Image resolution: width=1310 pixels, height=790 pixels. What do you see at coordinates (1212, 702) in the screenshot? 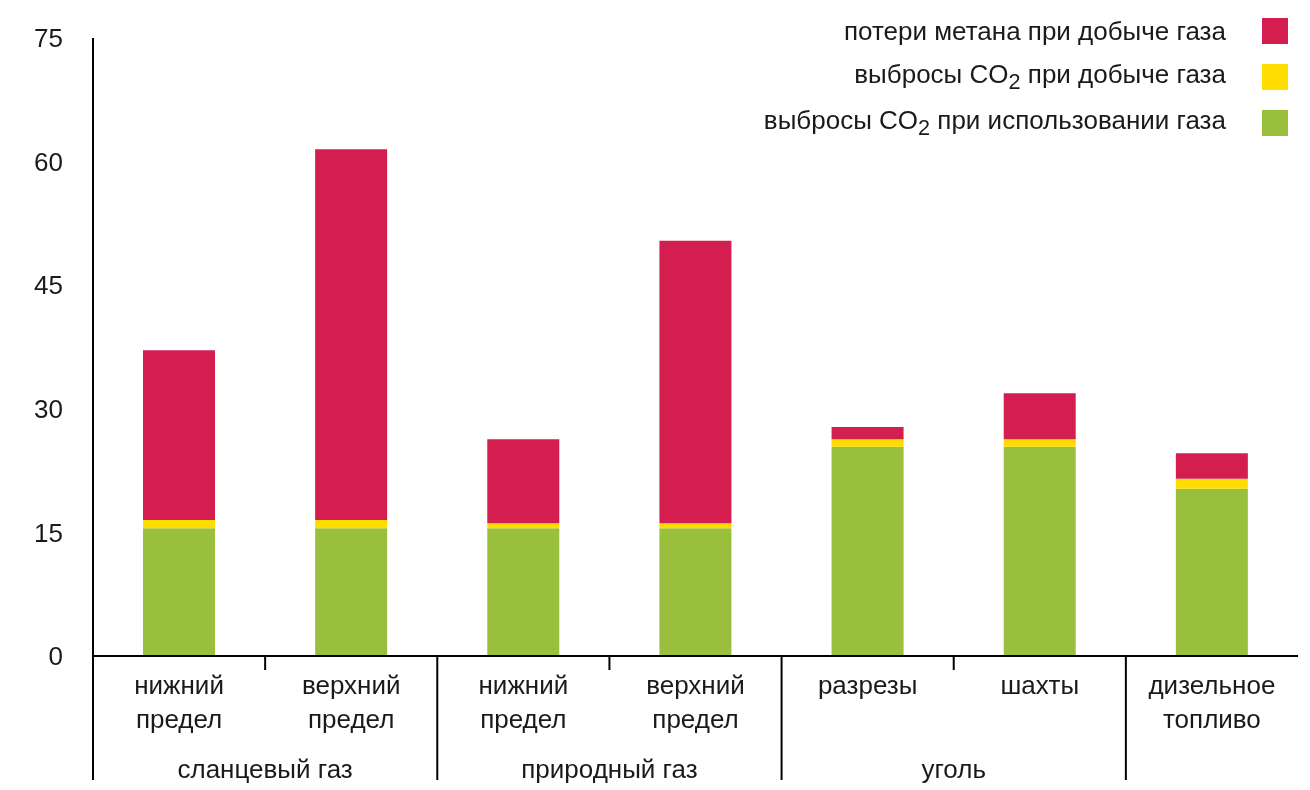
I see `x-tick-label: дизельное топливо` at bounding box center [1212, 702].